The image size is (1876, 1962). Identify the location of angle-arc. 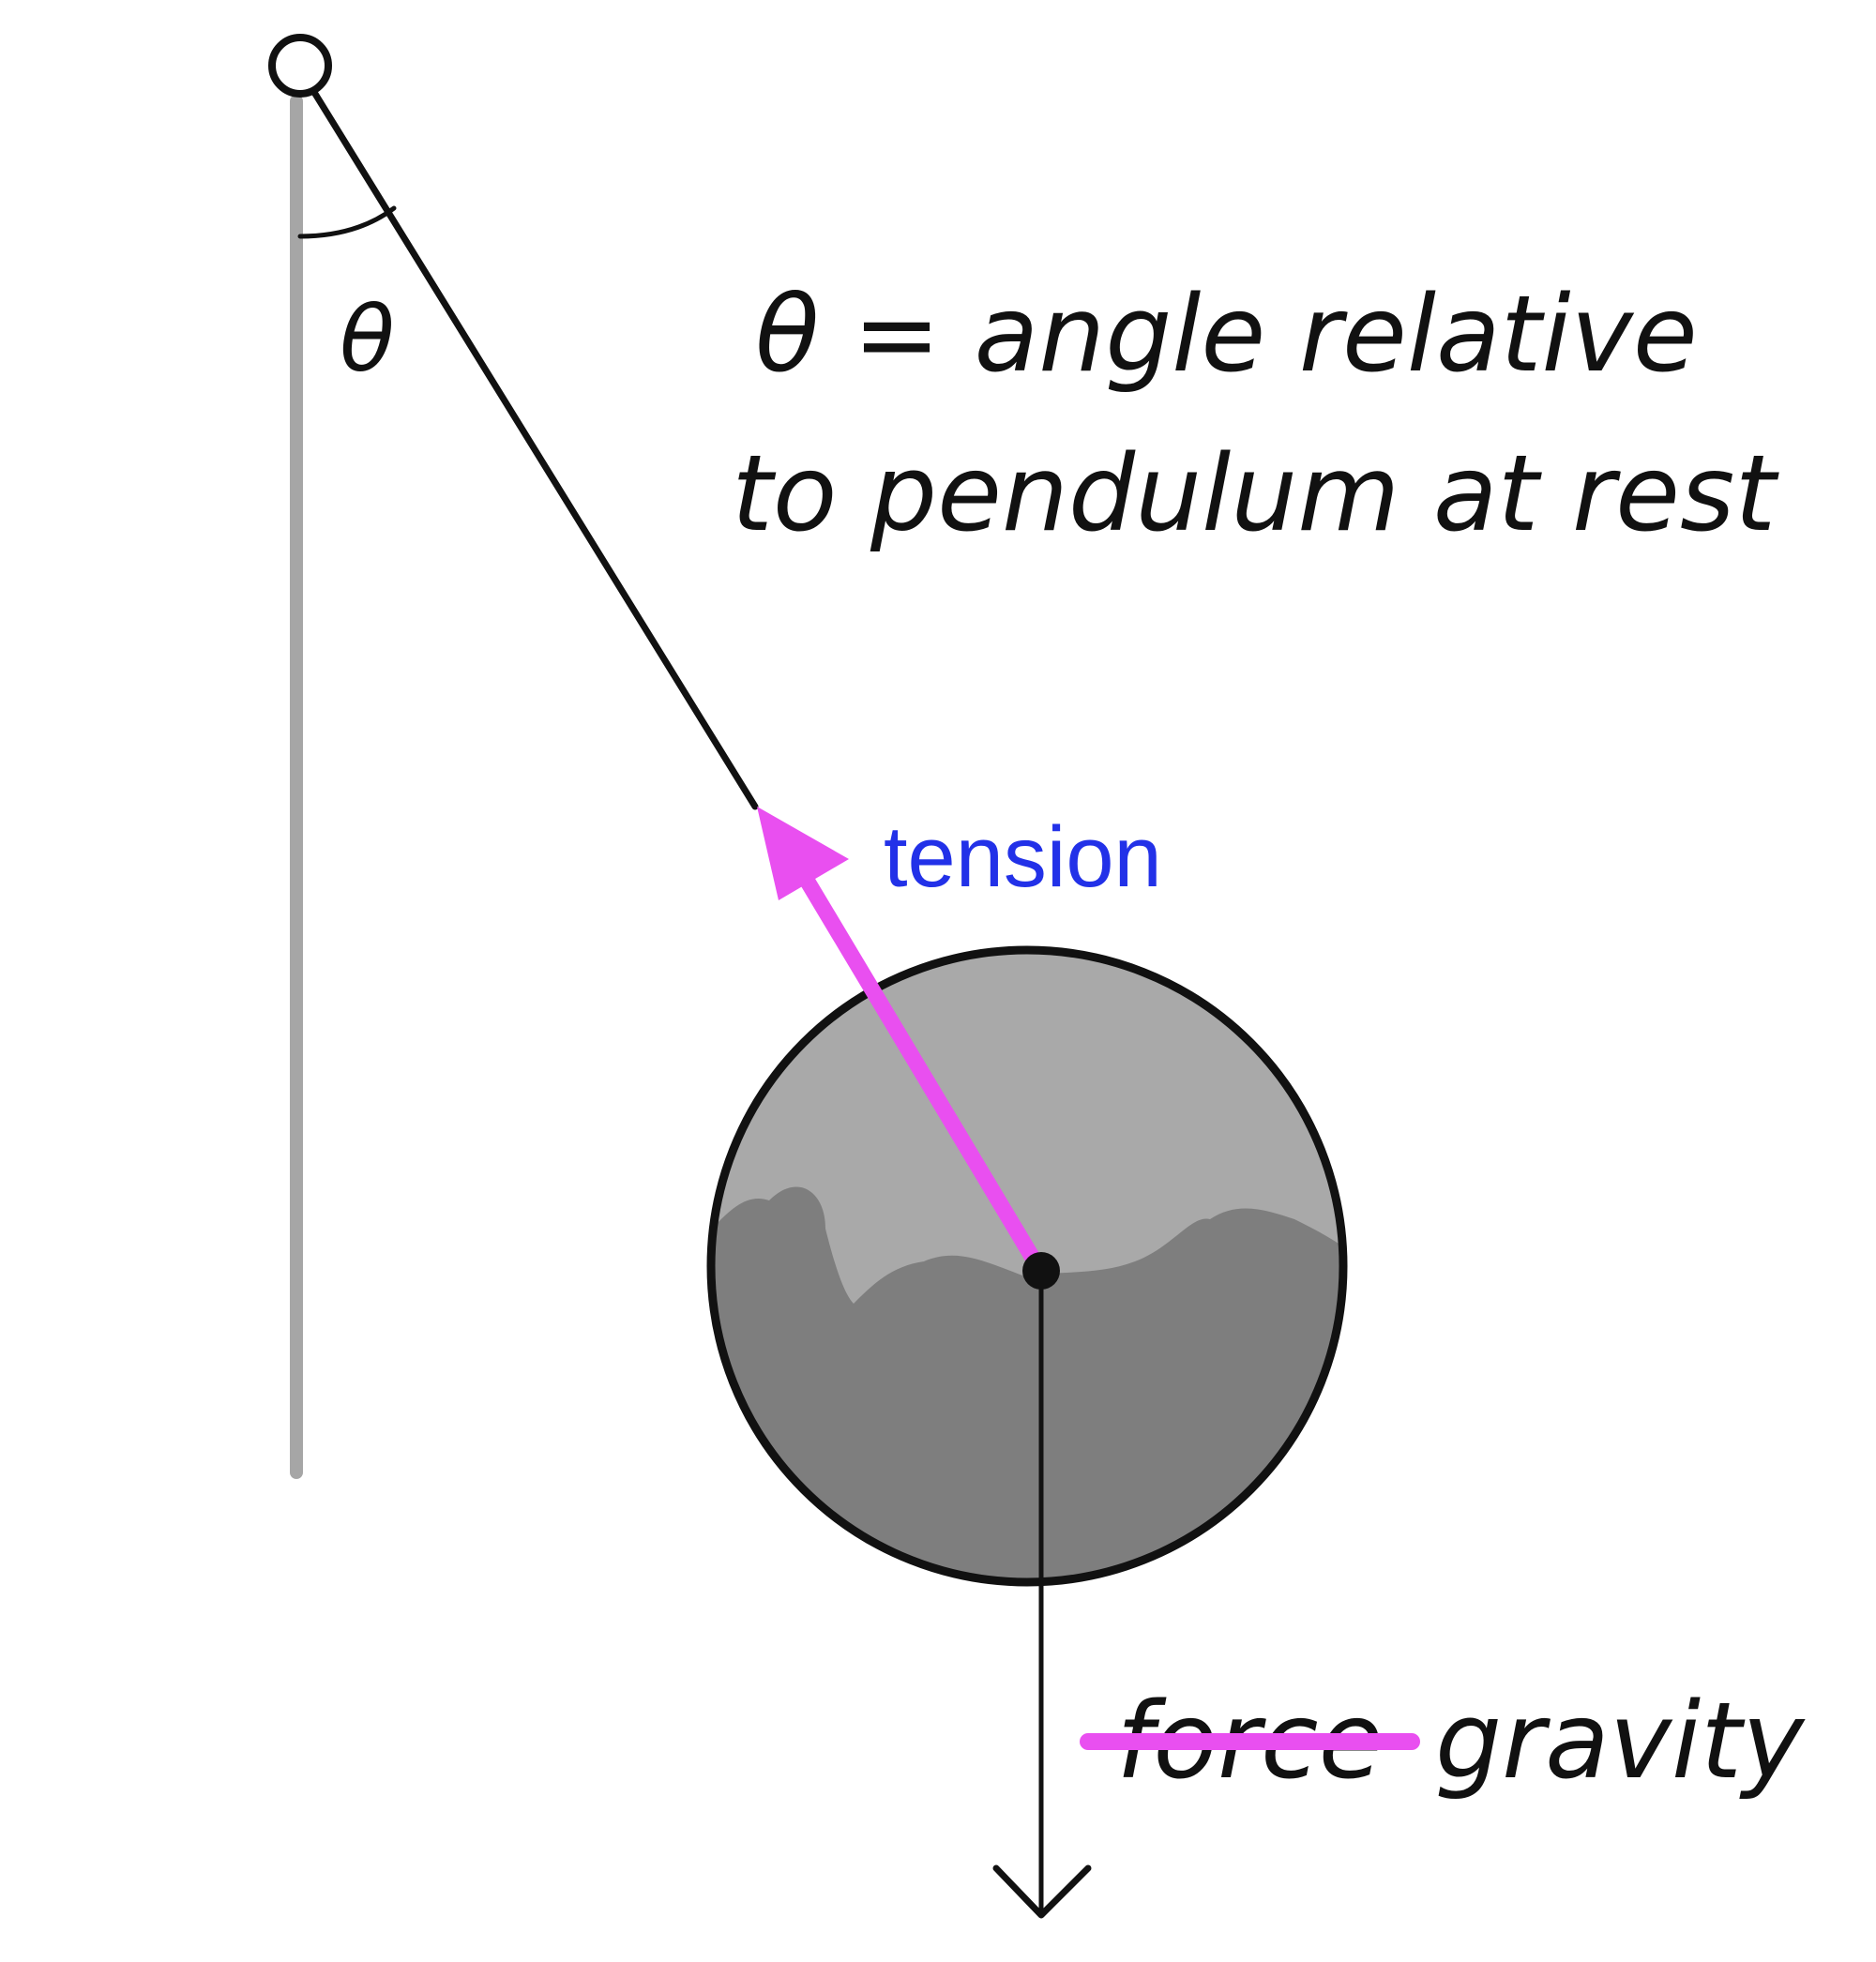
(347, 222).